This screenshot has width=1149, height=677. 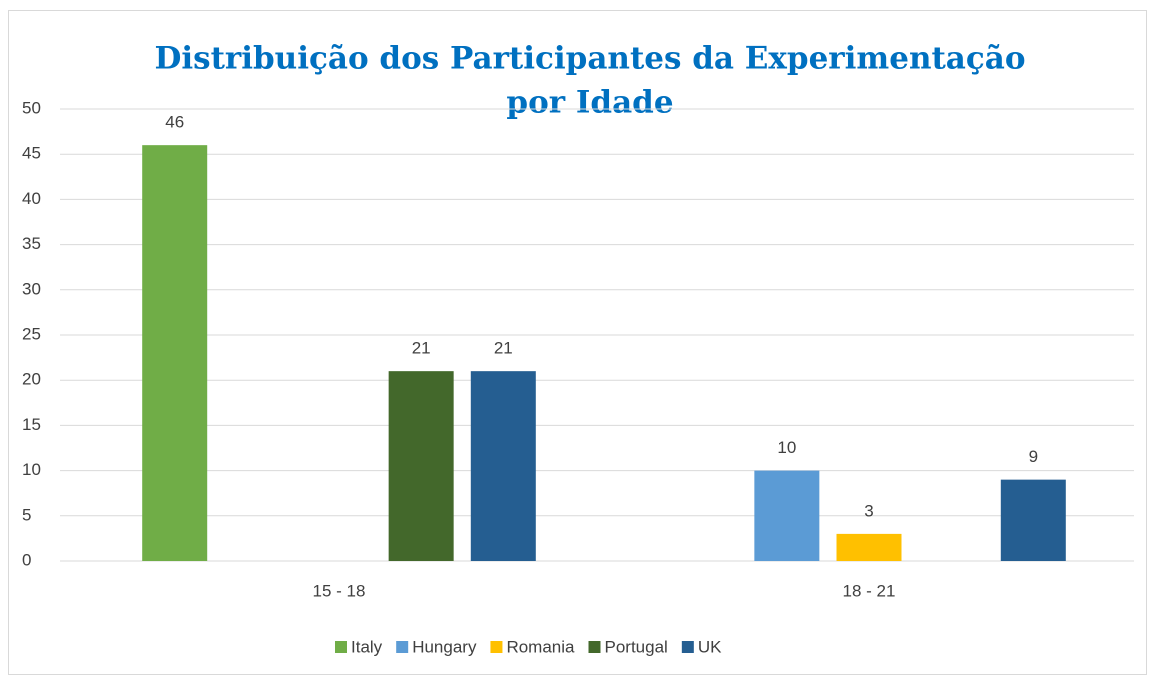 I want to click on legend-label: Italy, so click(x=367, y=646).